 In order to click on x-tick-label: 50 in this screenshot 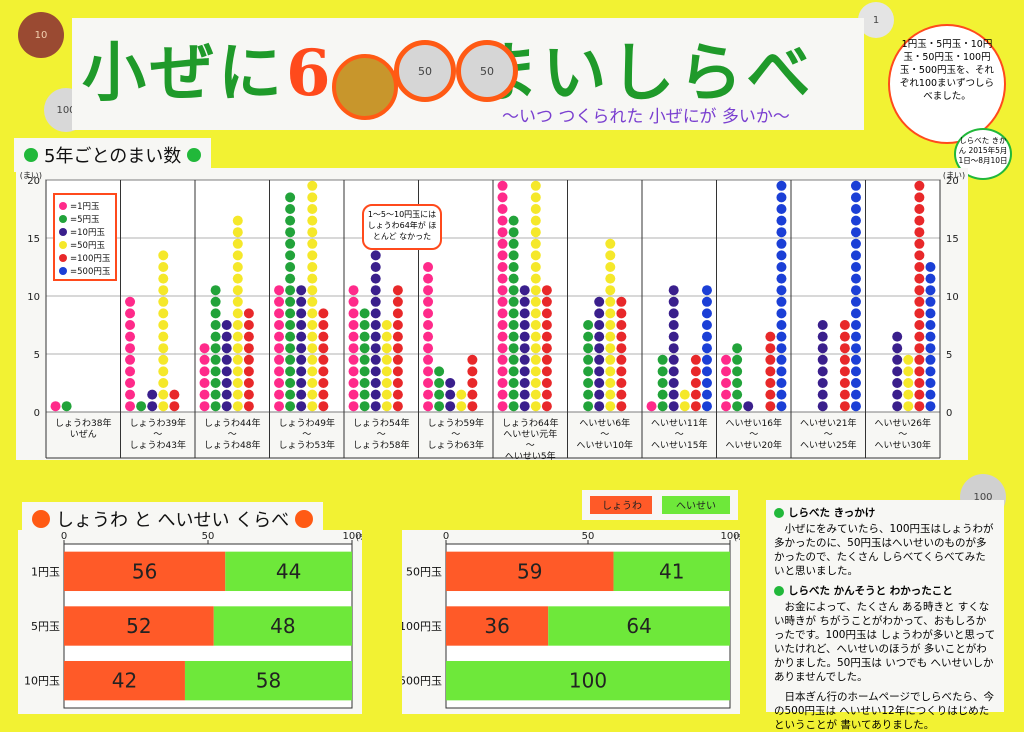, I will do `click(588, 536)`.